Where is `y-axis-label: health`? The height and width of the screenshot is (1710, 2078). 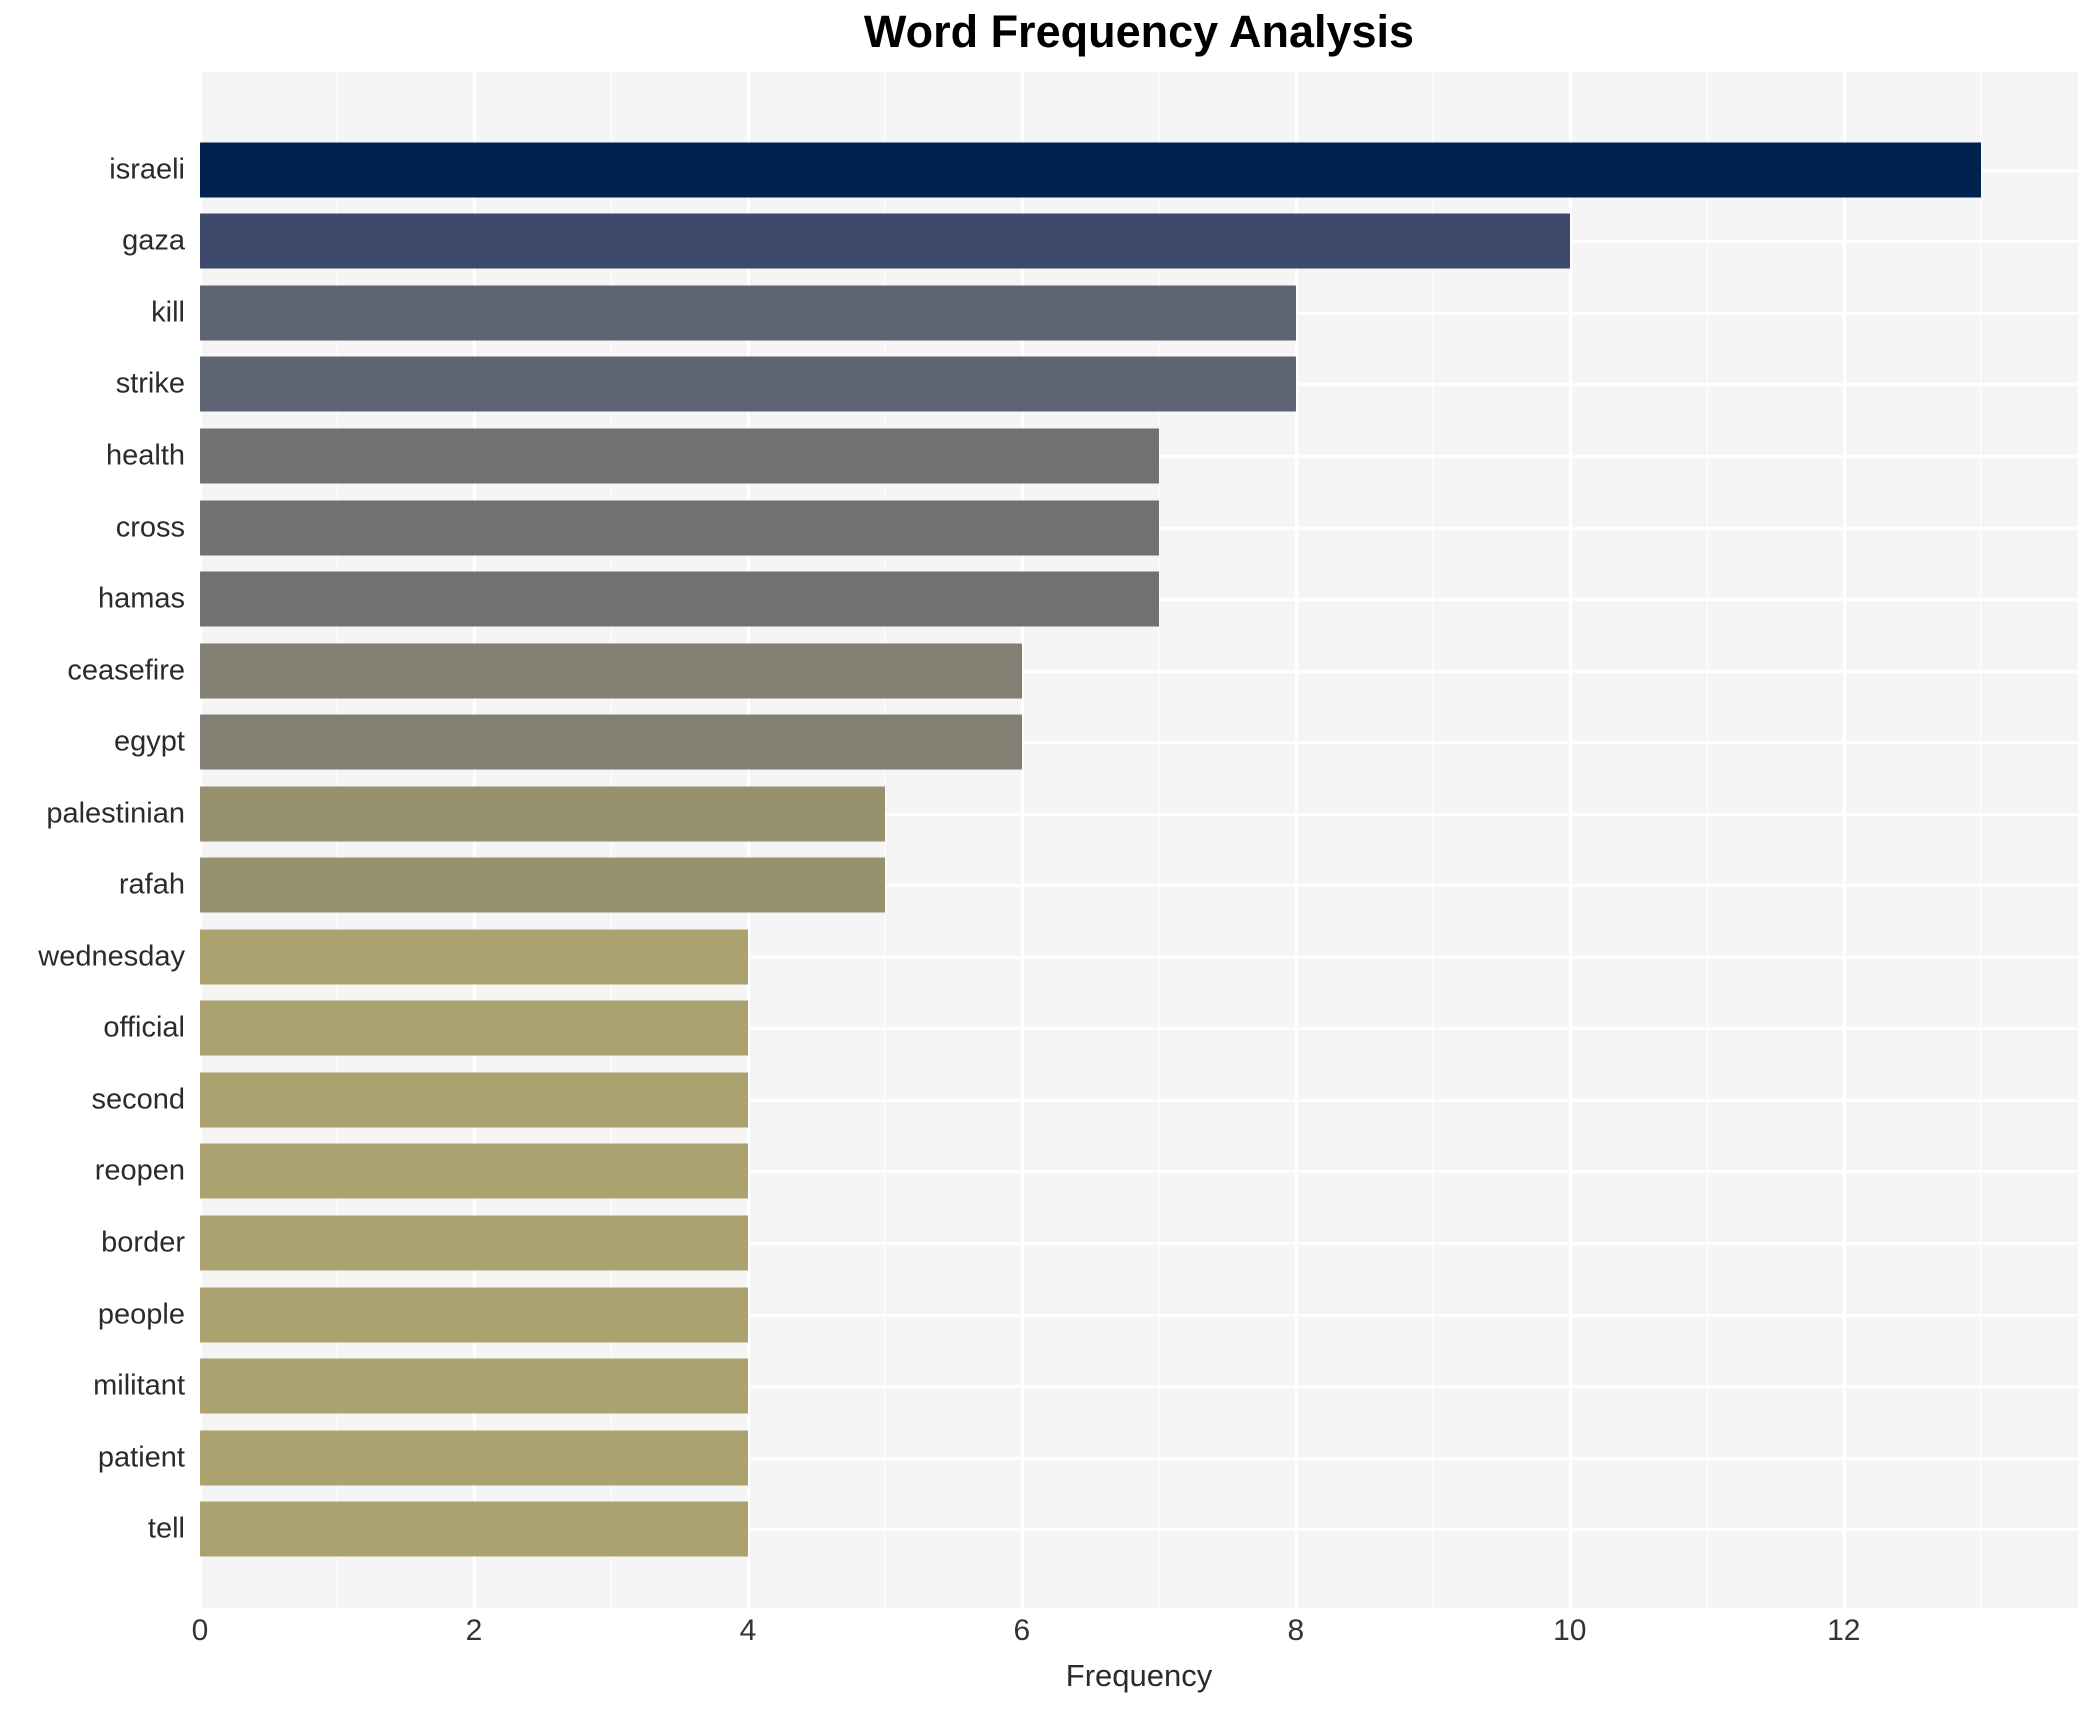
y-axis-label: health is located at coordinates (145, 455).